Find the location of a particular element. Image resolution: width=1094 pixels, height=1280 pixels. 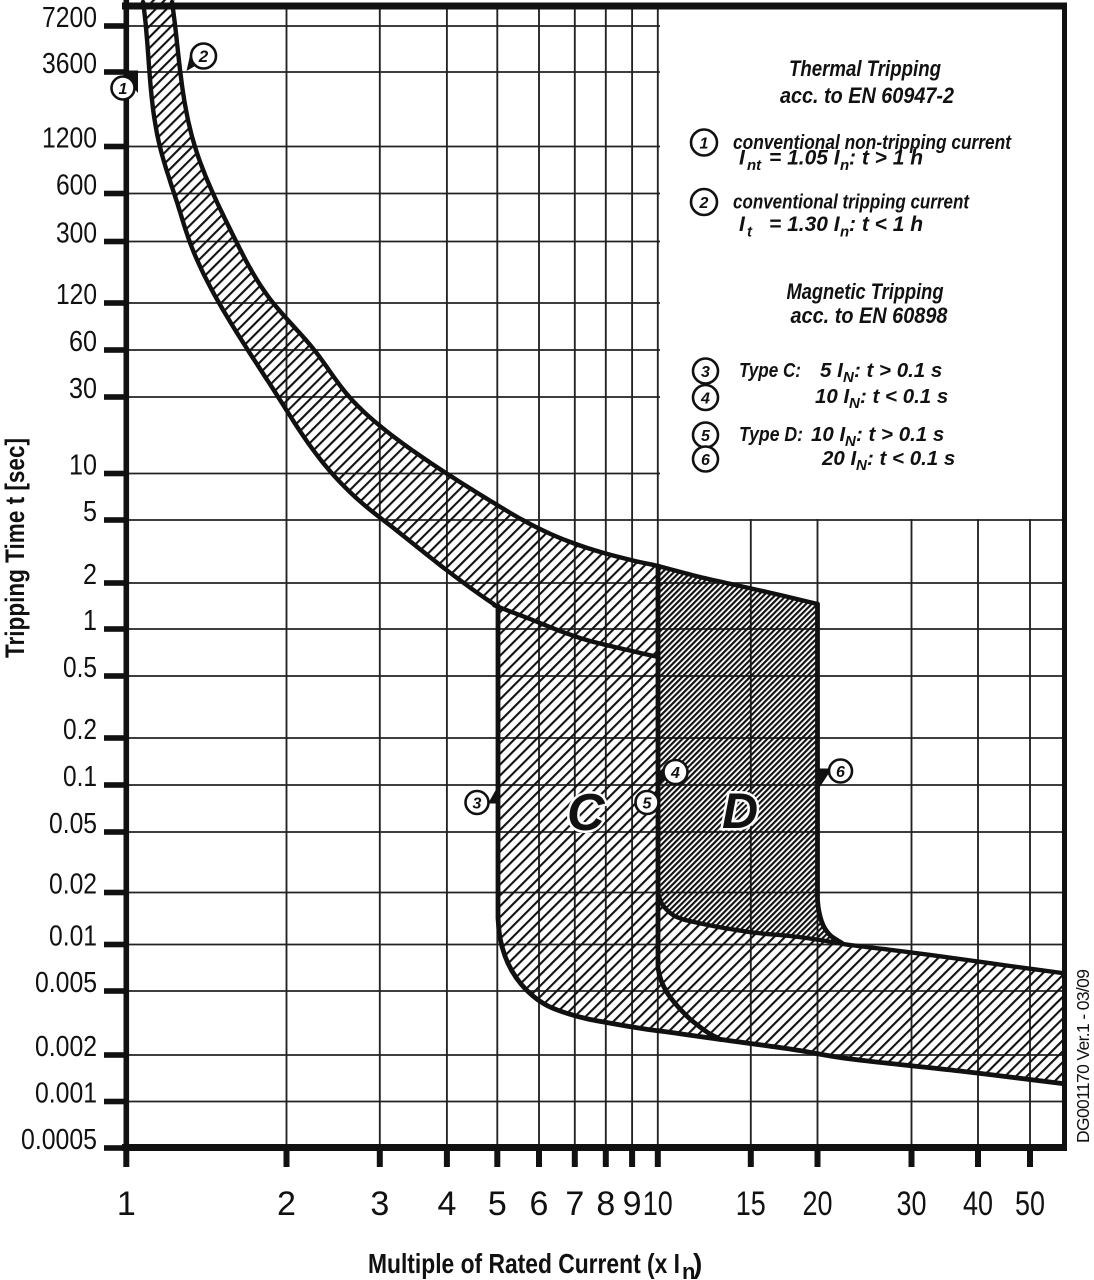

svg-text: conventional tripping current is located at coordinates (851, 202).